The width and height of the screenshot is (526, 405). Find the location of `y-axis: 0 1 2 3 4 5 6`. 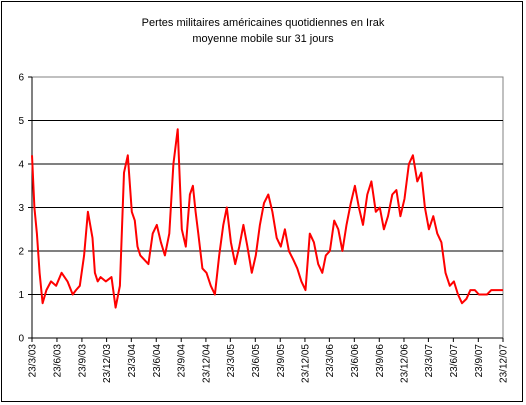

y-axis: 0 1 2 3 4 5 6 is located at coordinates (25, 209).